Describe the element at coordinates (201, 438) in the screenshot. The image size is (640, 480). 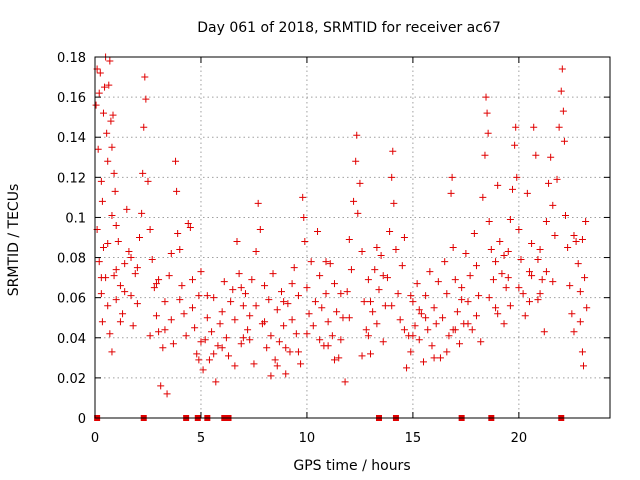
I see `x-tick-label: 5` at that location.